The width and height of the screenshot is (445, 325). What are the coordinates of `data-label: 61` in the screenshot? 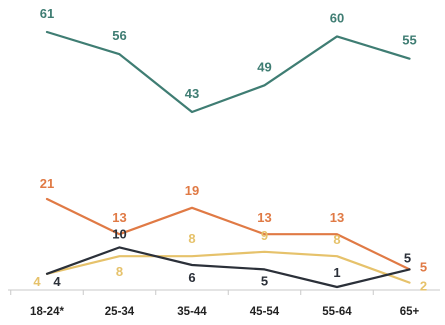 It's located at (47, 13).